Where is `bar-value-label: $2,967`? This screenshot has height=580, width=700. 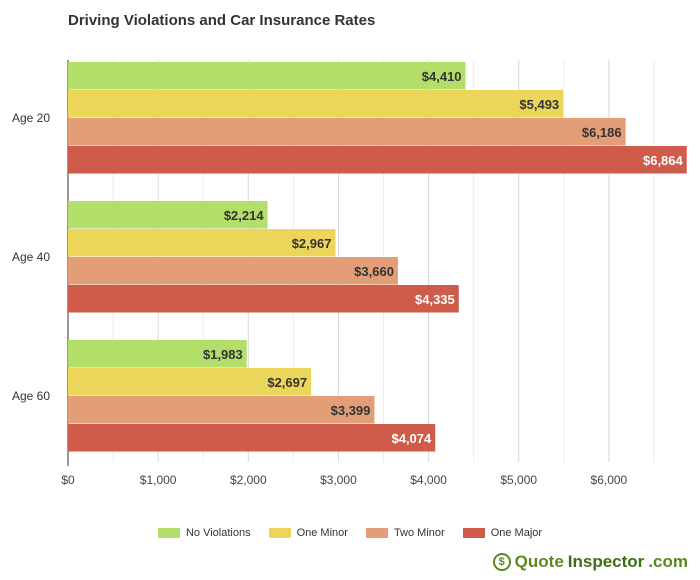
bar-value-label: $2,967 is located at coordinates (312, 243).